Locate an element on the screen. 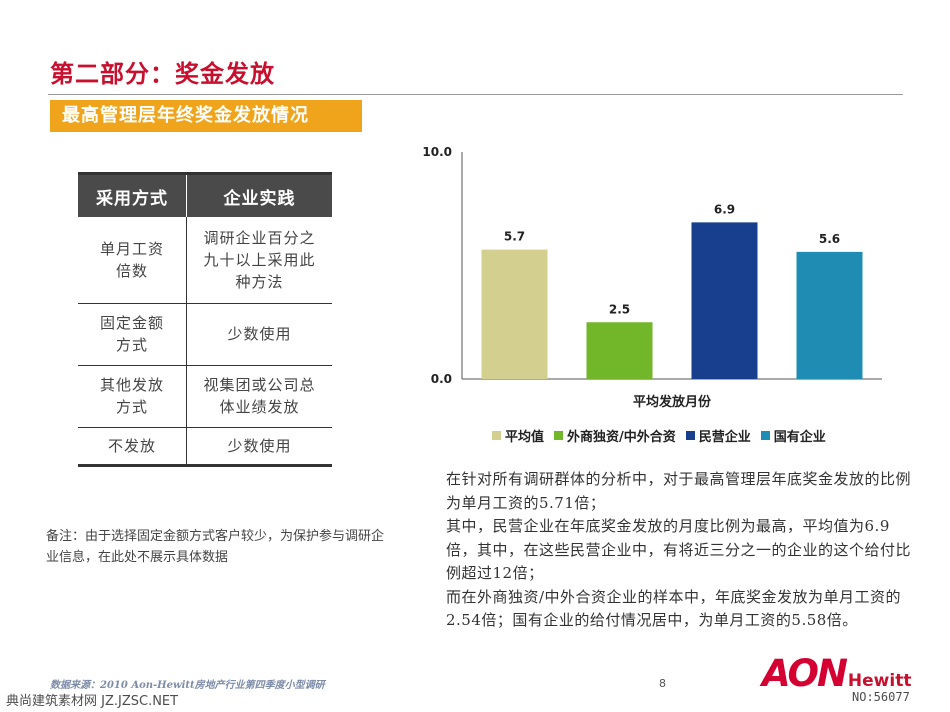 This screenshot has width=950, height=712. legend-label: 平均值 is located at coordinates (525, 437).